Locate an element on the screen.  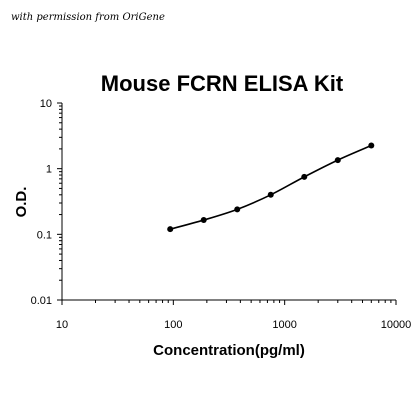
credit-text: with permission from OriGene is located at coordinates (88, 17).